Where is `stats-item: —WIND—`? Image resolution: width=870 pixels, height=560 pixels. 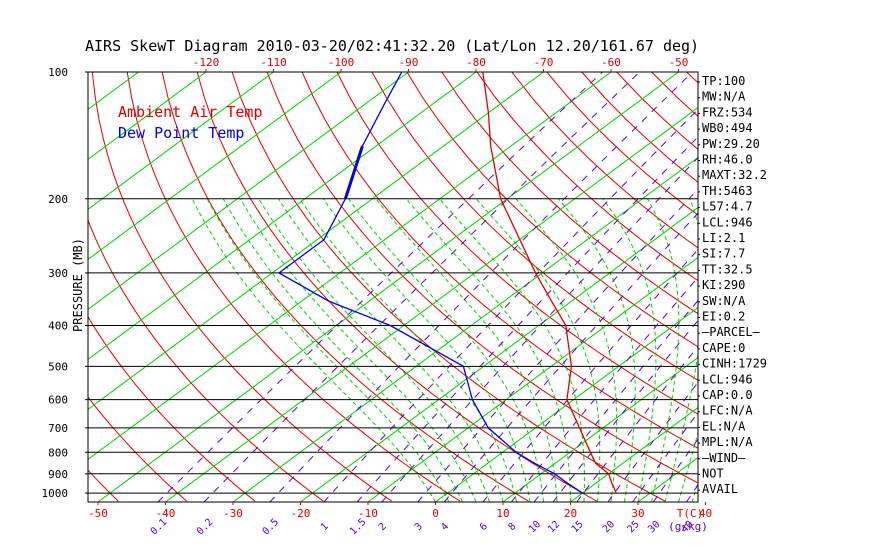 stats-item: —WIND— is located at coordinates (724, 458).